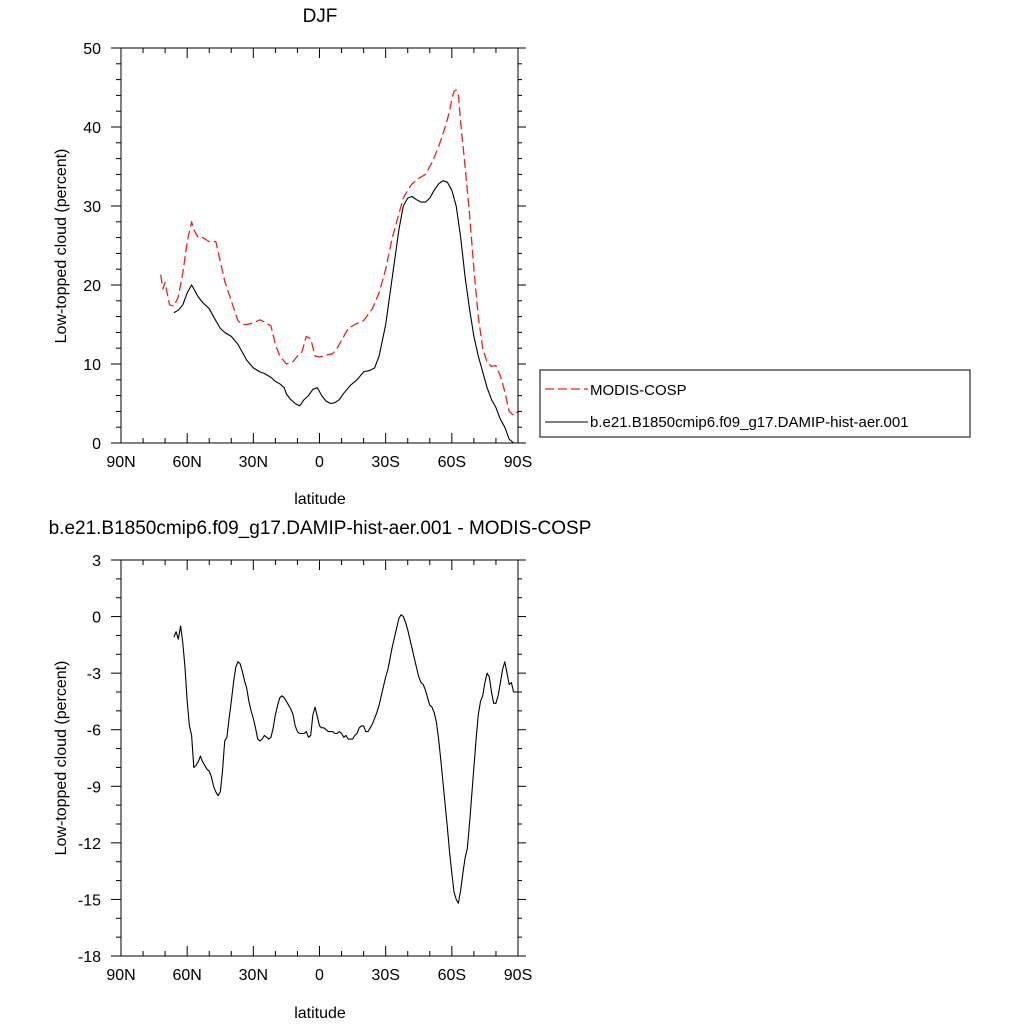 The width and height of the screenshot is (1024, 1024). Describe the element at coordinates (94, 674) in the screenshot. I see `y-tick-label: -3` at that location.